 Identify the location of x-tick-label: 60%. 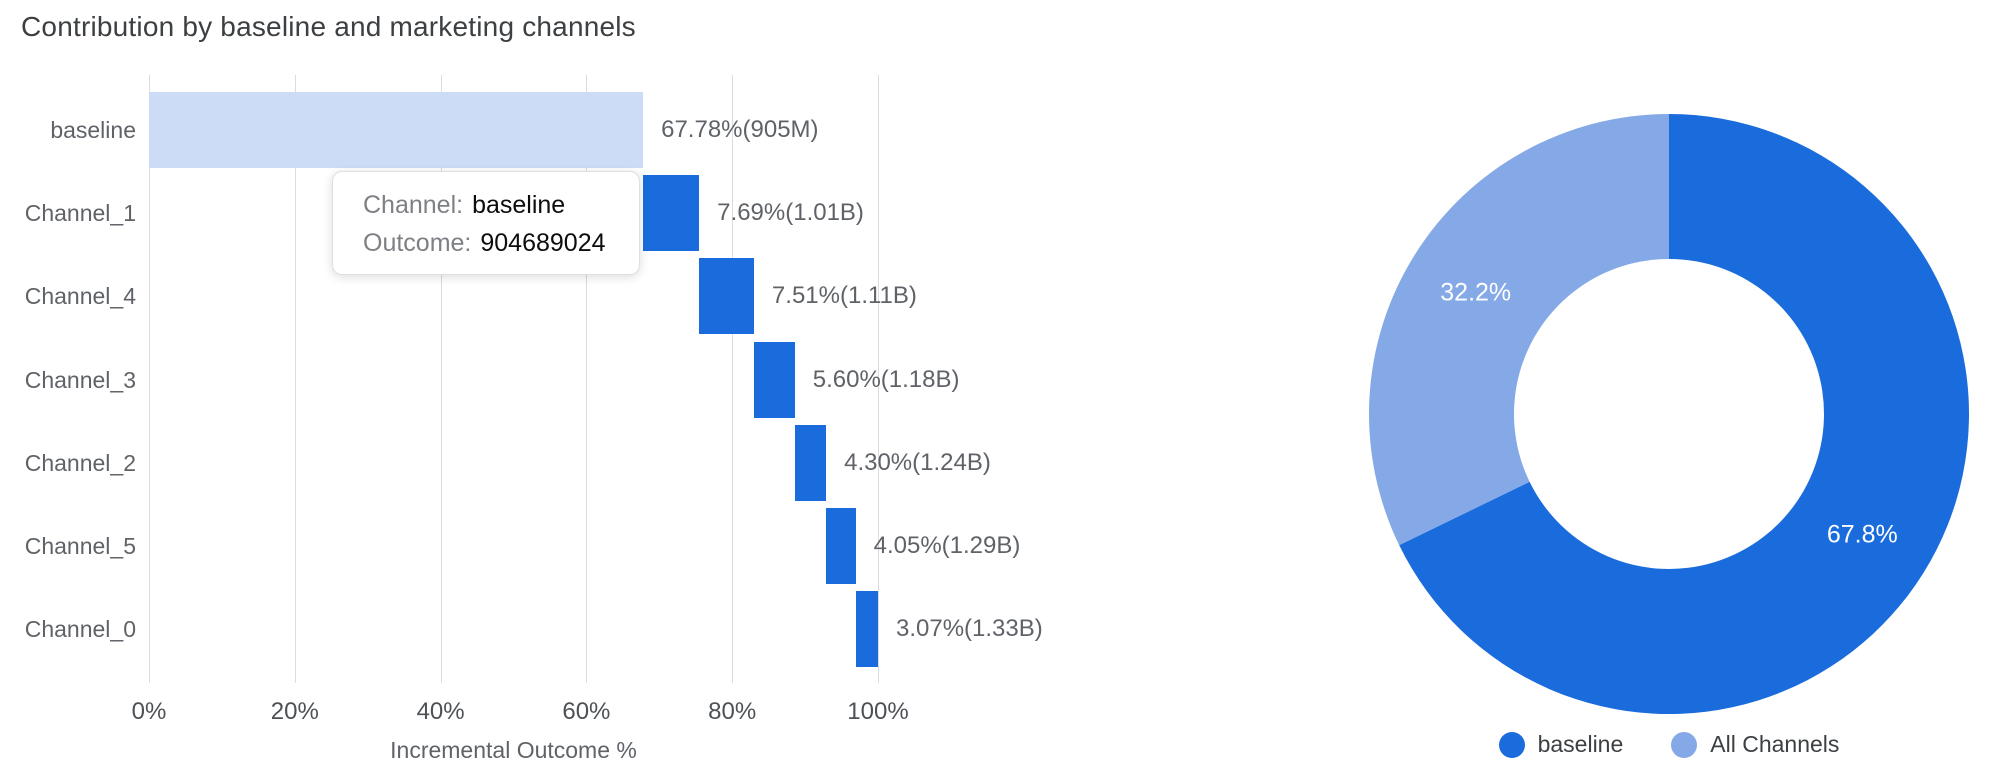
(586, 711).